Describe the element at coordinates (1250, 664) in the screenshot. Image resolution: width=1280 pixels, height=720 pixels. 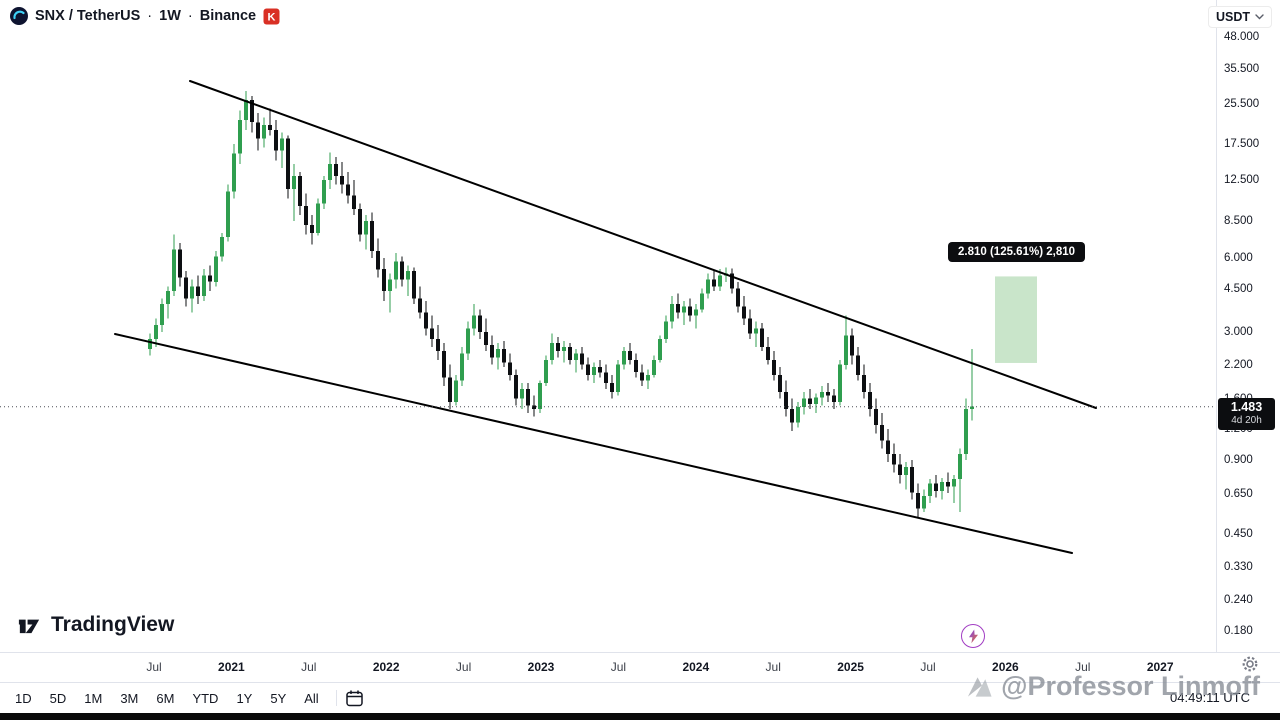
I see `settings-gear-button` at that location.